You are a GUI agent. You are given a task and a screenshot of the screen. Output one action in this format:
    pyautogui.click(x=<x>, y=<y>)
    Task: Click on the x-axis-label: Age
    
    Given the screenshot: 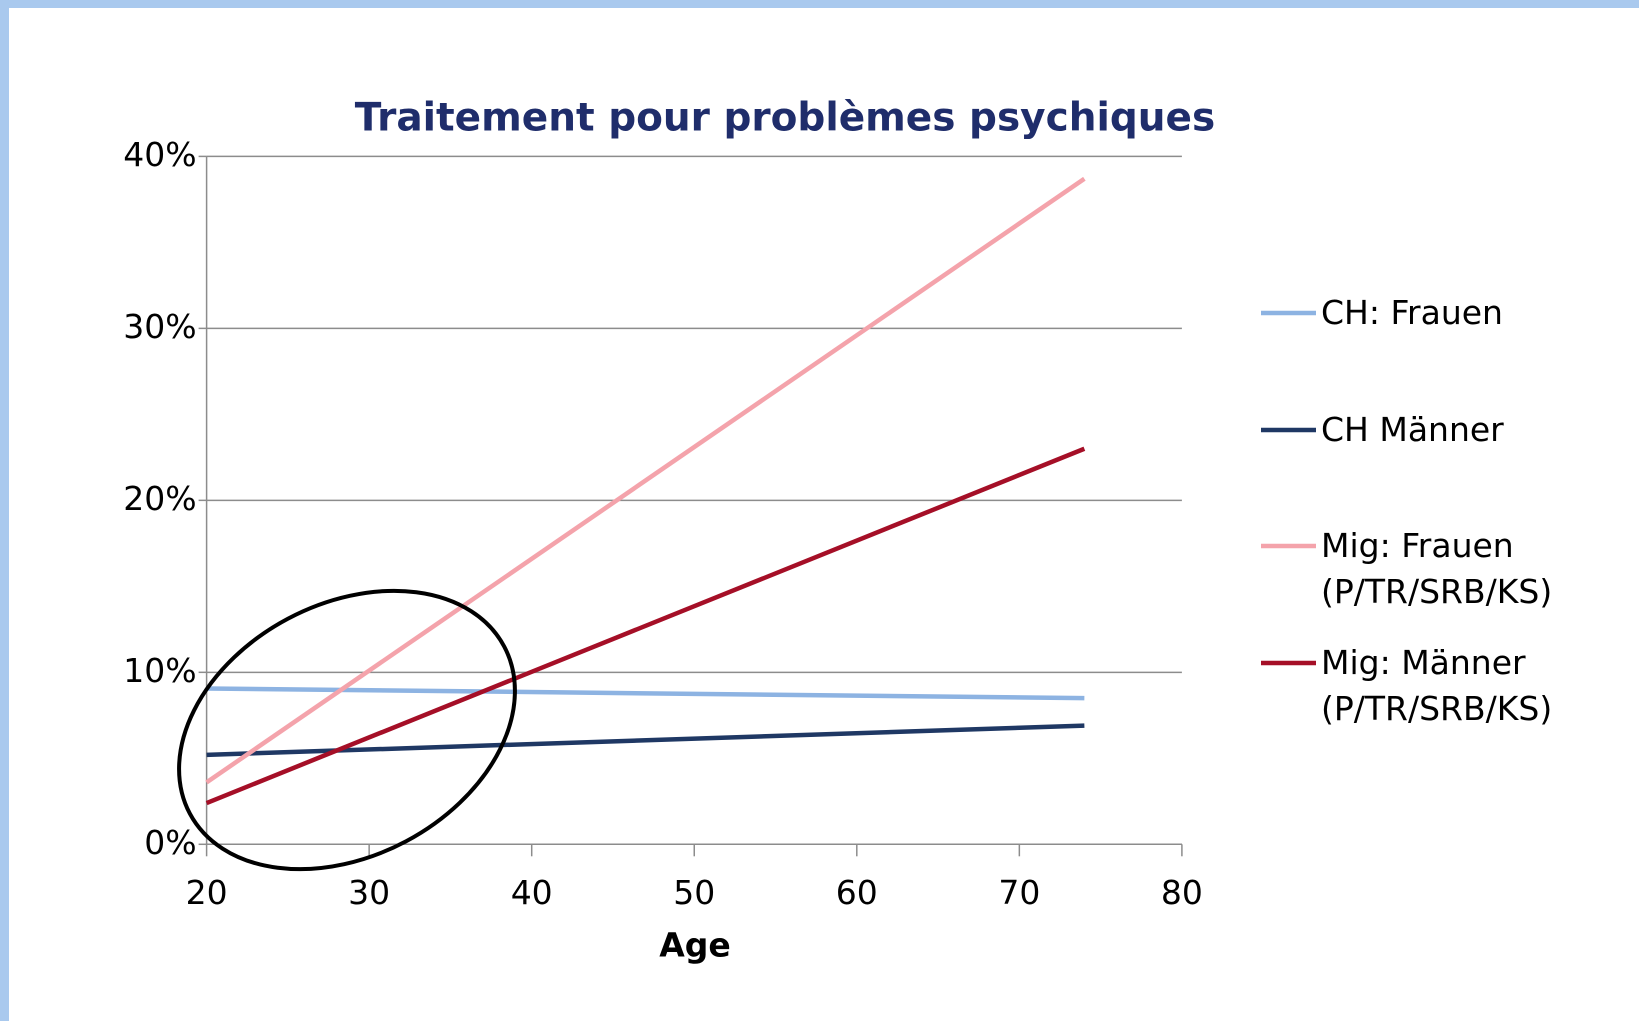 What is the action you would take?
    pyautogui.click(x=695, y=945)
    